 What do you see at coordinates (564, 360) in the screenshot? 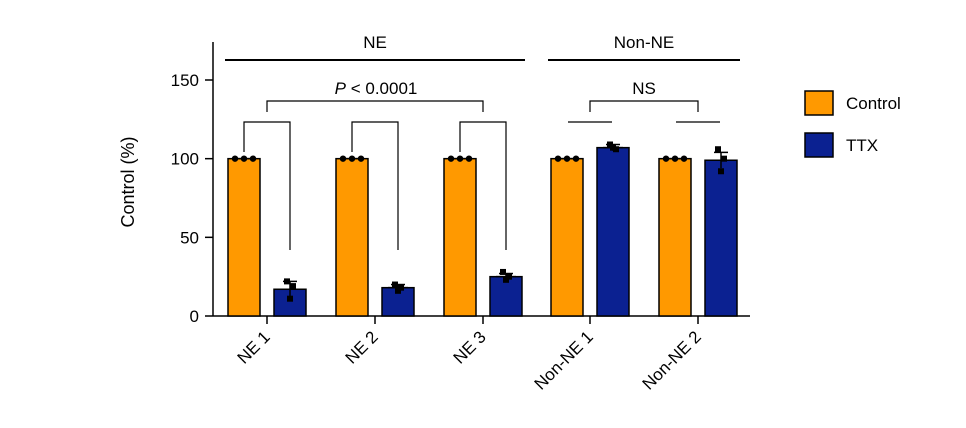
I see `x-tick-label: Non-NE 1` at bounding box center [564, 360].